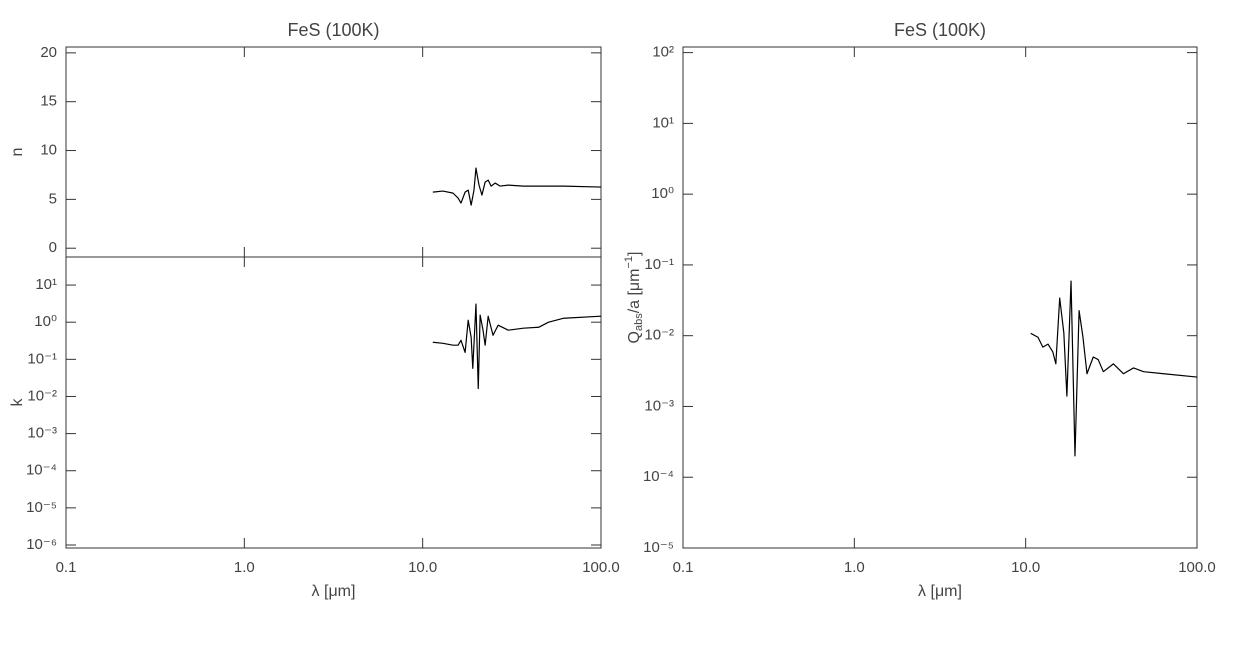 This screenshot has width=1250, height=664. Describe the element at coordinates (634, 254) in the screenshot. I see `y-axis-label-part: ]` at that location.